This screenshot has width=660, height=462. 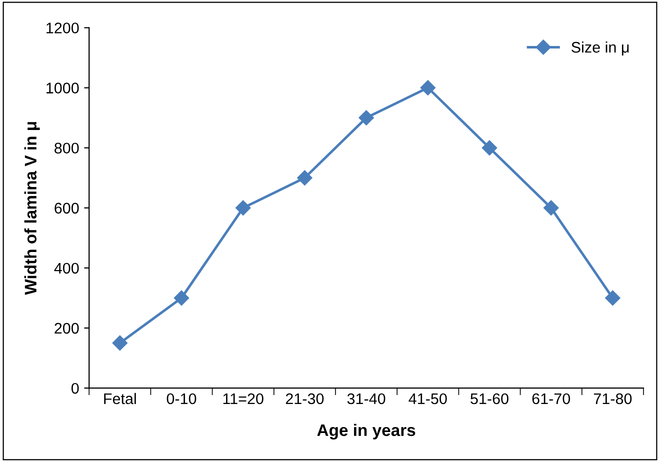 I want to click on y-tick-label: 0, so click(x=75, y=388).